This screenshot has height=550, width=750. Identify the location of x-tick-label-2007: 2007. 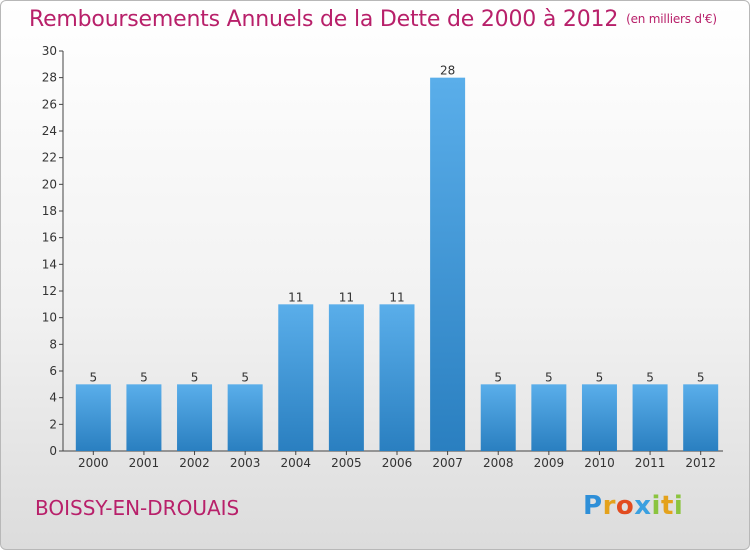
(447, 463).